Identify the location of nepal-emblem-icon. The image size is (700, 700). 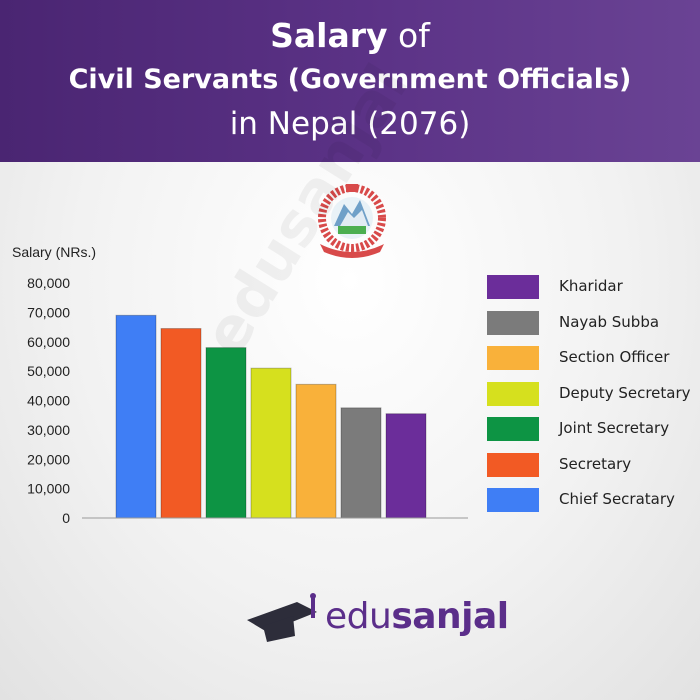
(352, 221).